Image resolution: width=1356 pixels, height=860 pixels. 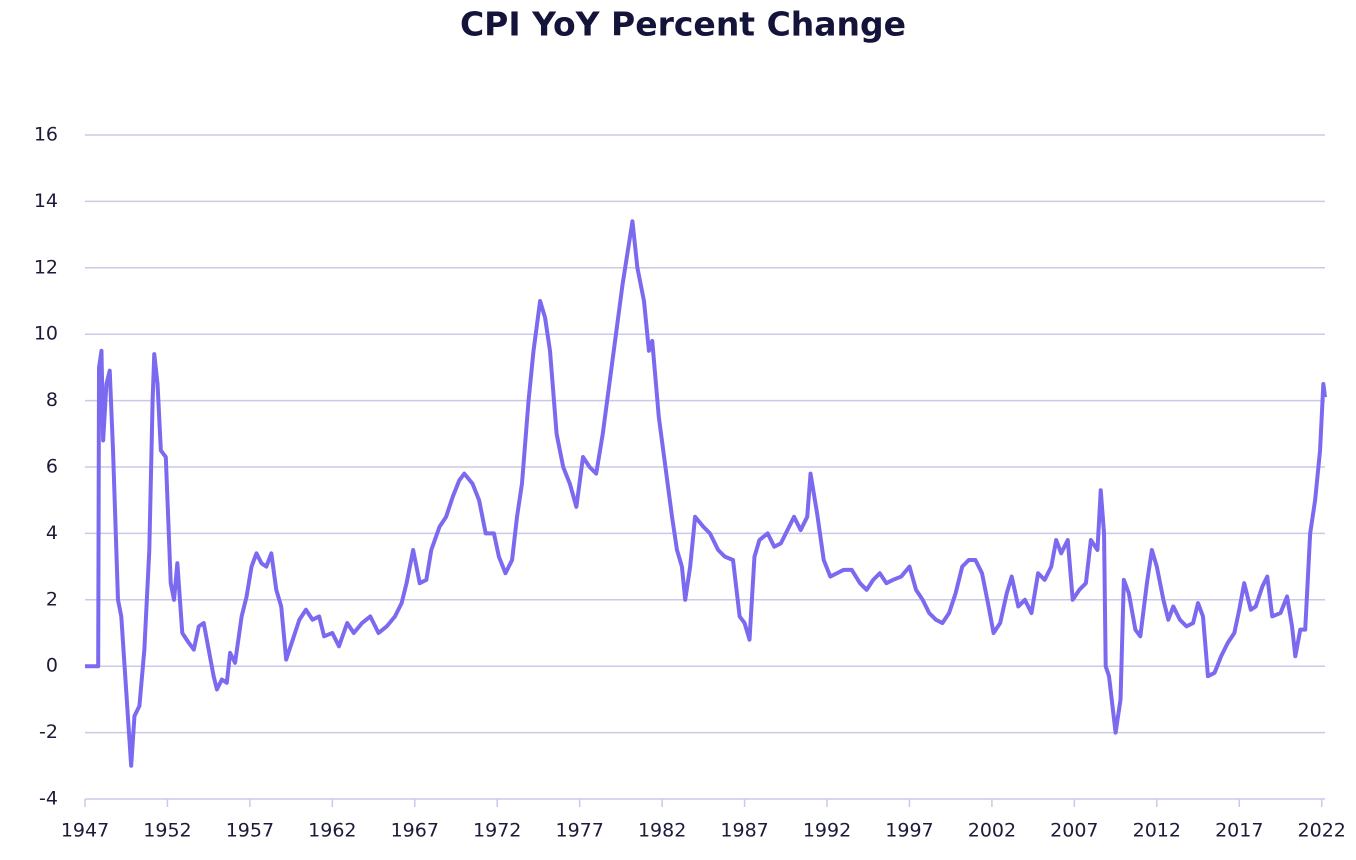 What do you see at coordinates (48, 799) in the screenshot?
I see `y-tick-label: -4` at bounding box center [48, 799].